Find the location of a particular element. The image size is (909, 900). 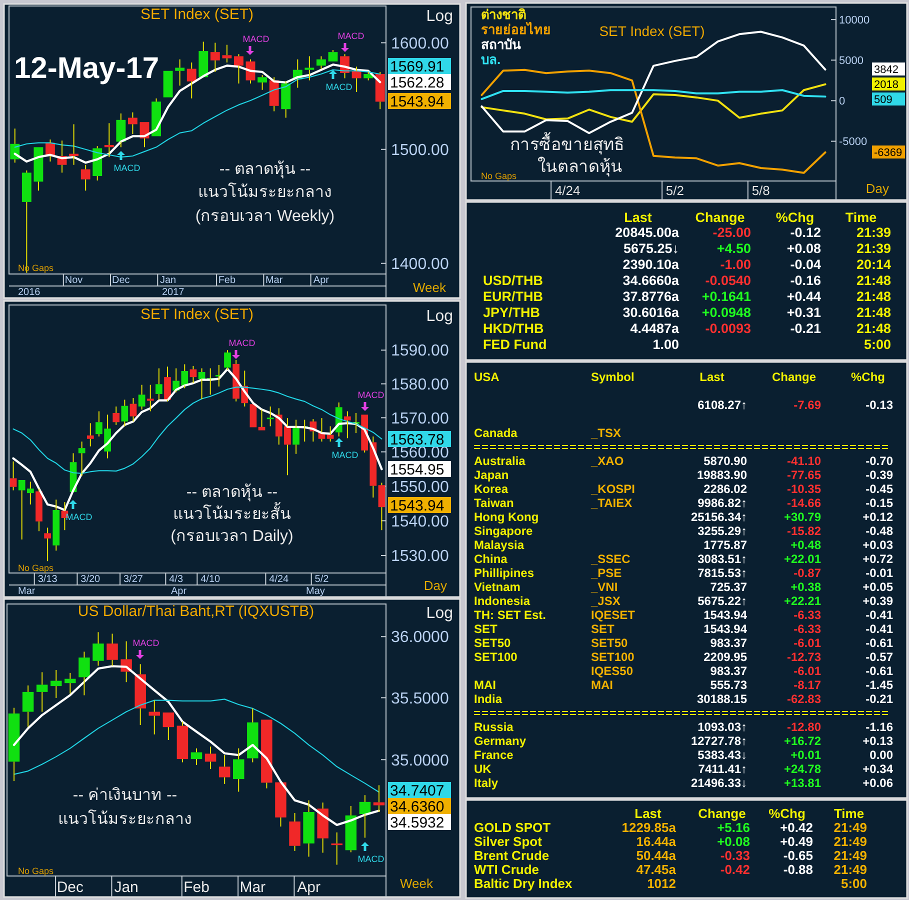

category-label: Silver Spot is located at coordinates (508, 841).